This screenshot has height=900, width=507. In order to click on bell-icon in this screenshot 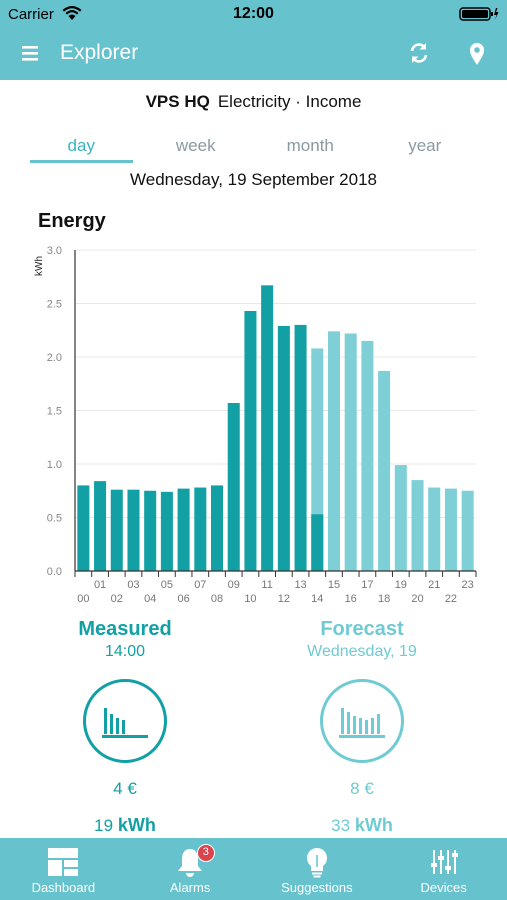, I will do `click(190, 864)`.